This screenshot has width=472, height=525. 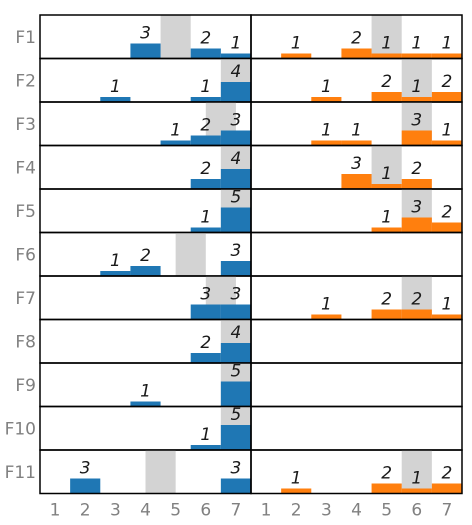 What do you see at coordinates (386, 511) in the screenshot?
I see `x-tick-label: 5` at bounding box center [386, 511].